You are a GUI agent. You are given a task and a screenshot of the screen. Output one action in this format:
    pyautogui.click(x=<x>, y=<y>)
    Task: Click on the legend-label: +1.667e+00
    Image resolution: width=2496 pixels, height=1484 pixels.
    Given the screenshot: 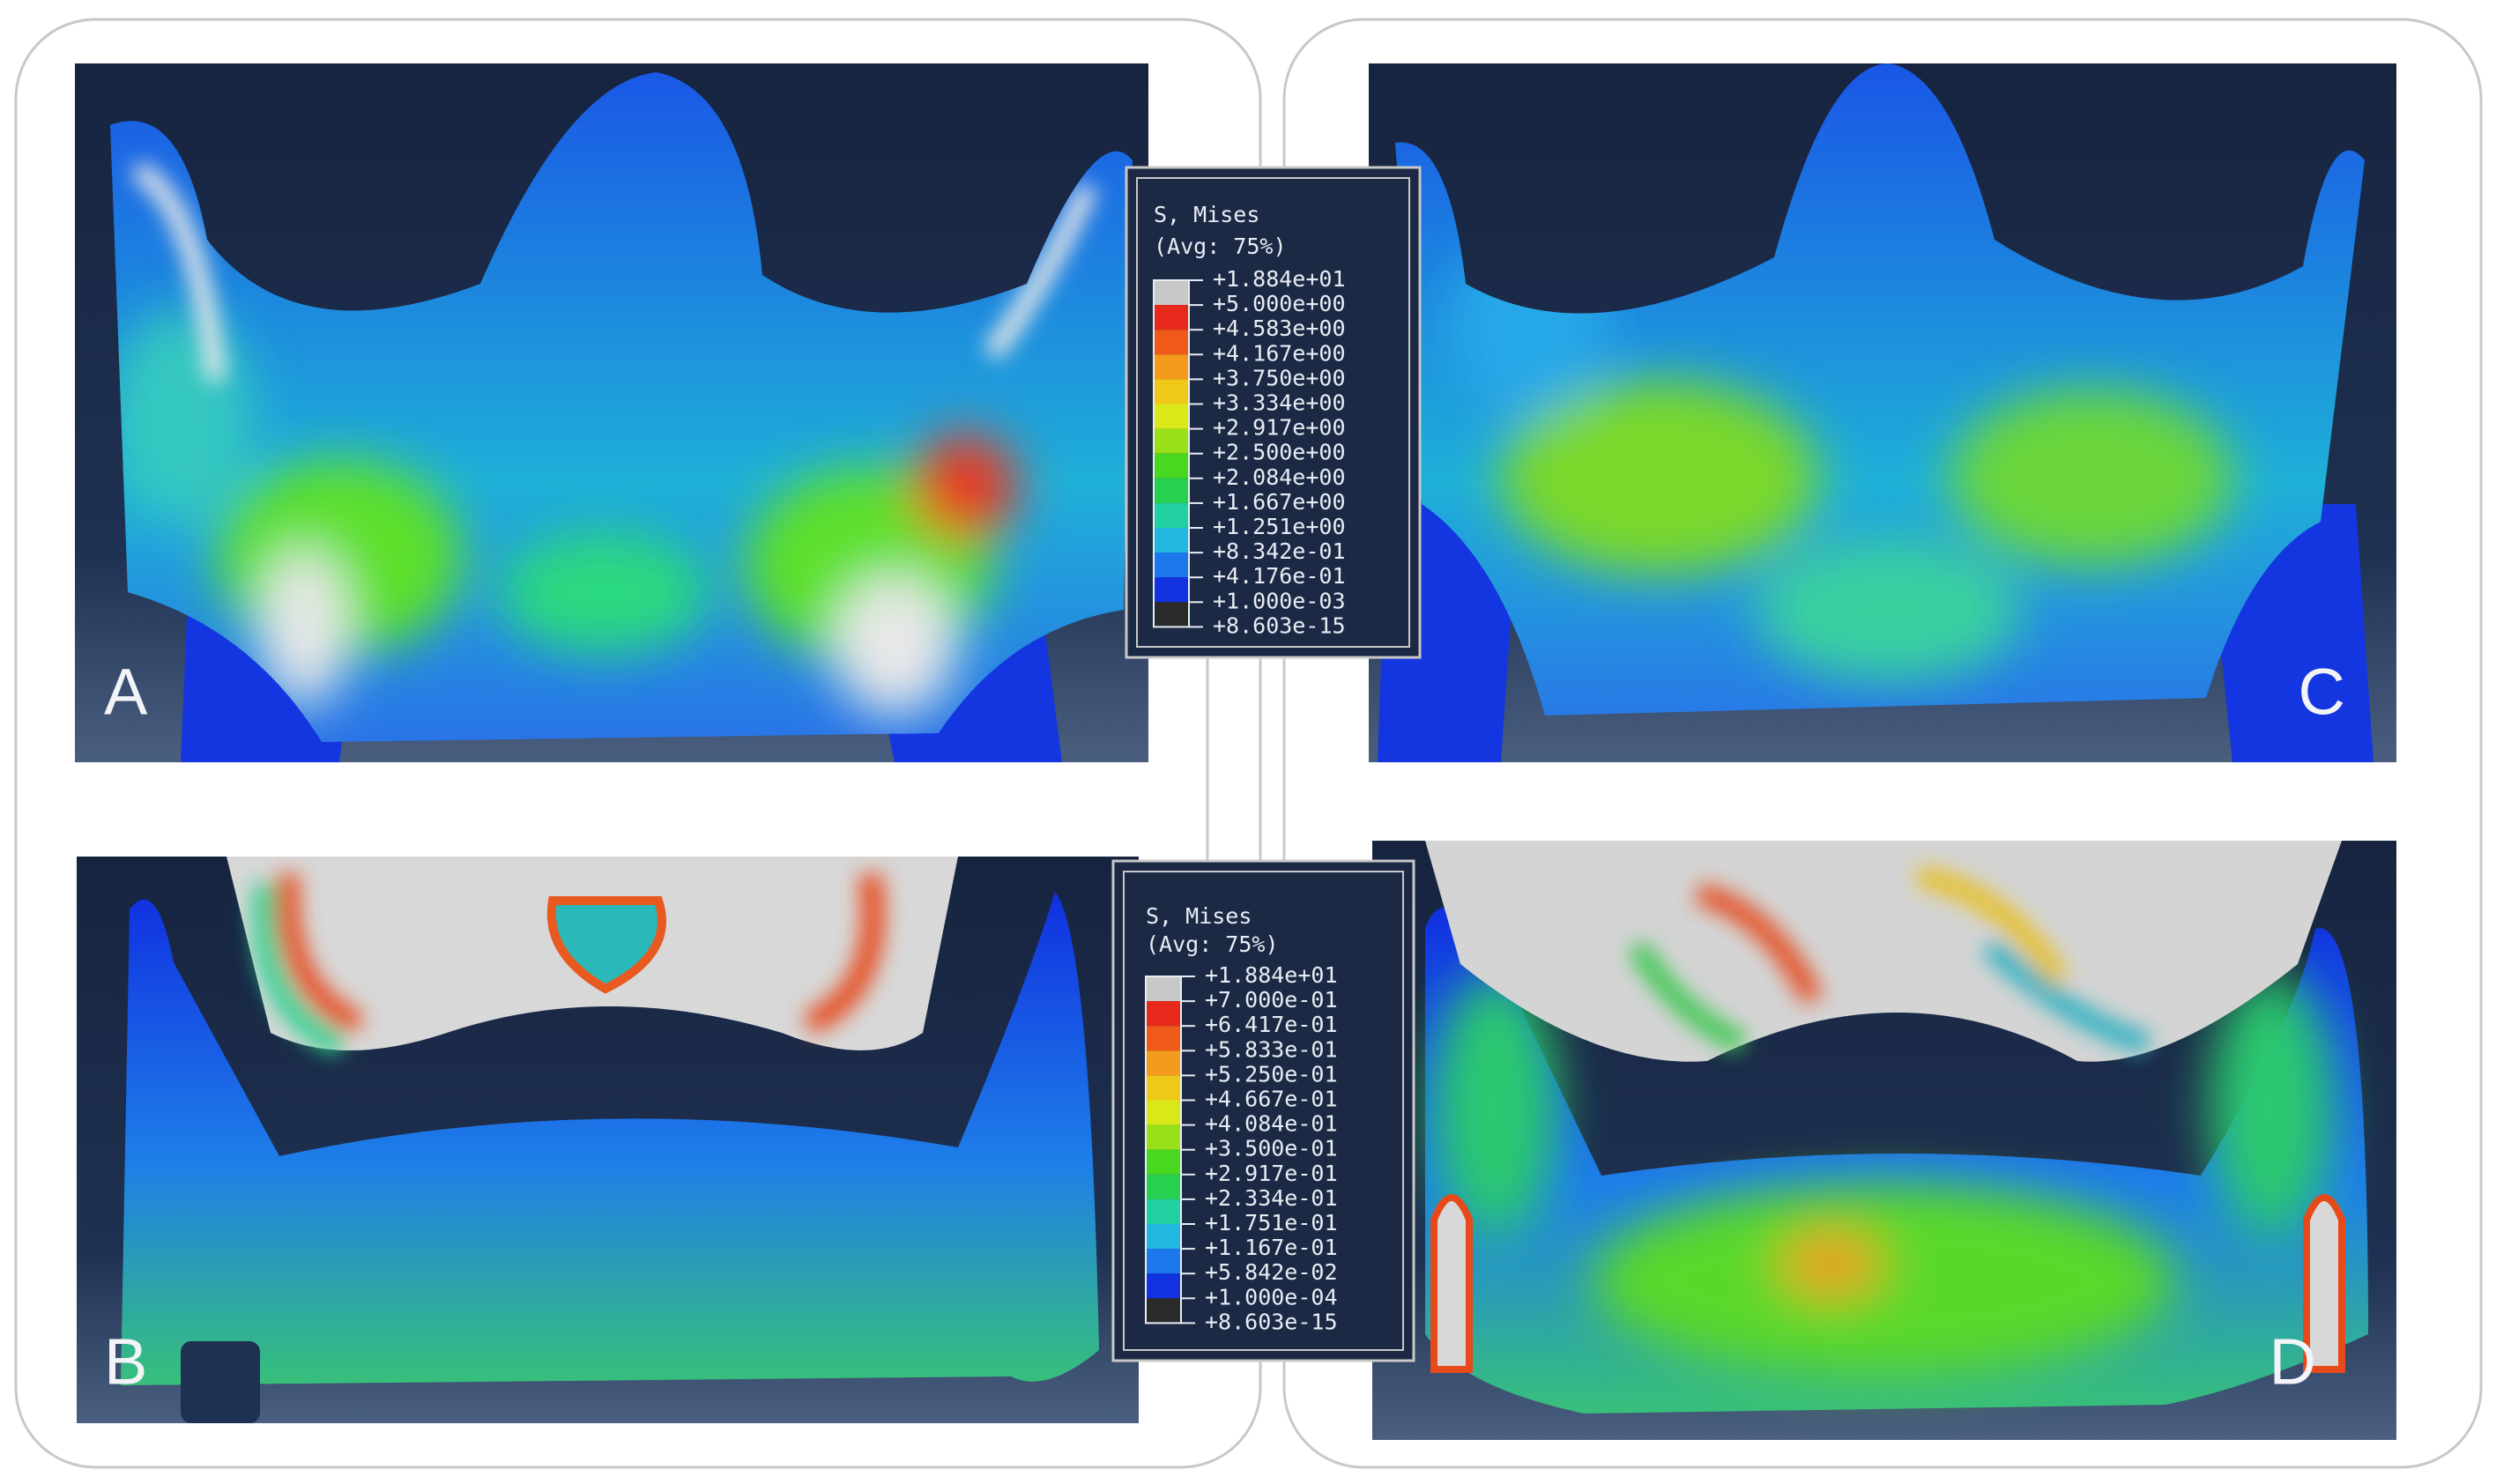 What is the action you would take?
    pyautogui.click(x=1279, y=502)
    